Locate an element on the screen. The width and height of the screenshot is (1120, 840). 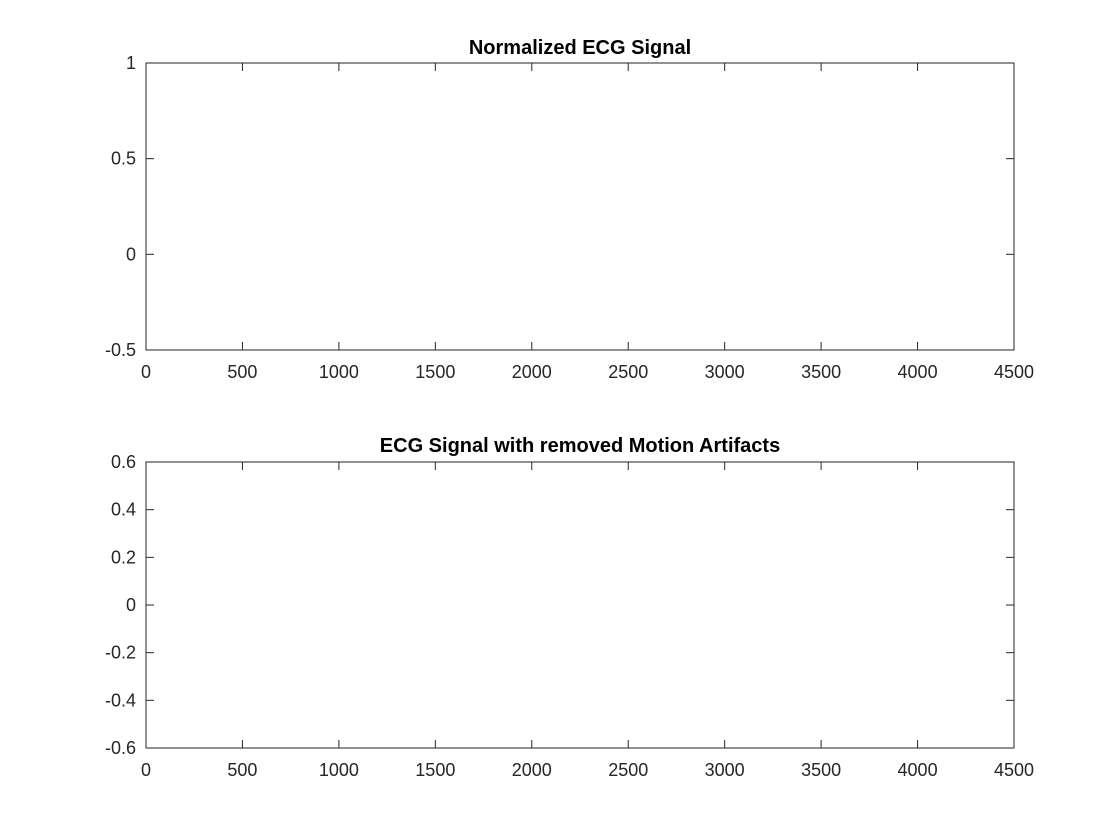
y-tick-label: 0.6 is located at coordinates (123, 462).